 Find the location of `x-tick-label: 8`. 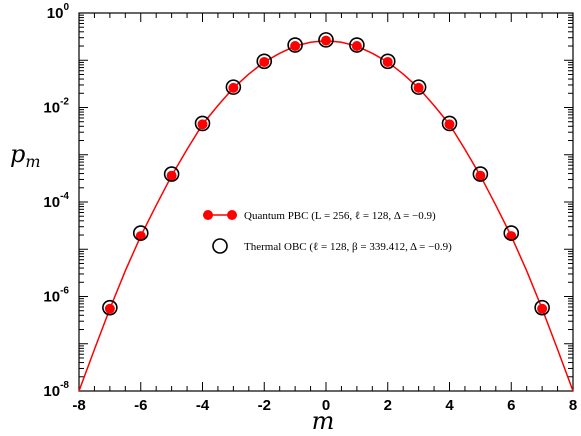

x-tick-label: 8 is located at coordinates (573, 405).